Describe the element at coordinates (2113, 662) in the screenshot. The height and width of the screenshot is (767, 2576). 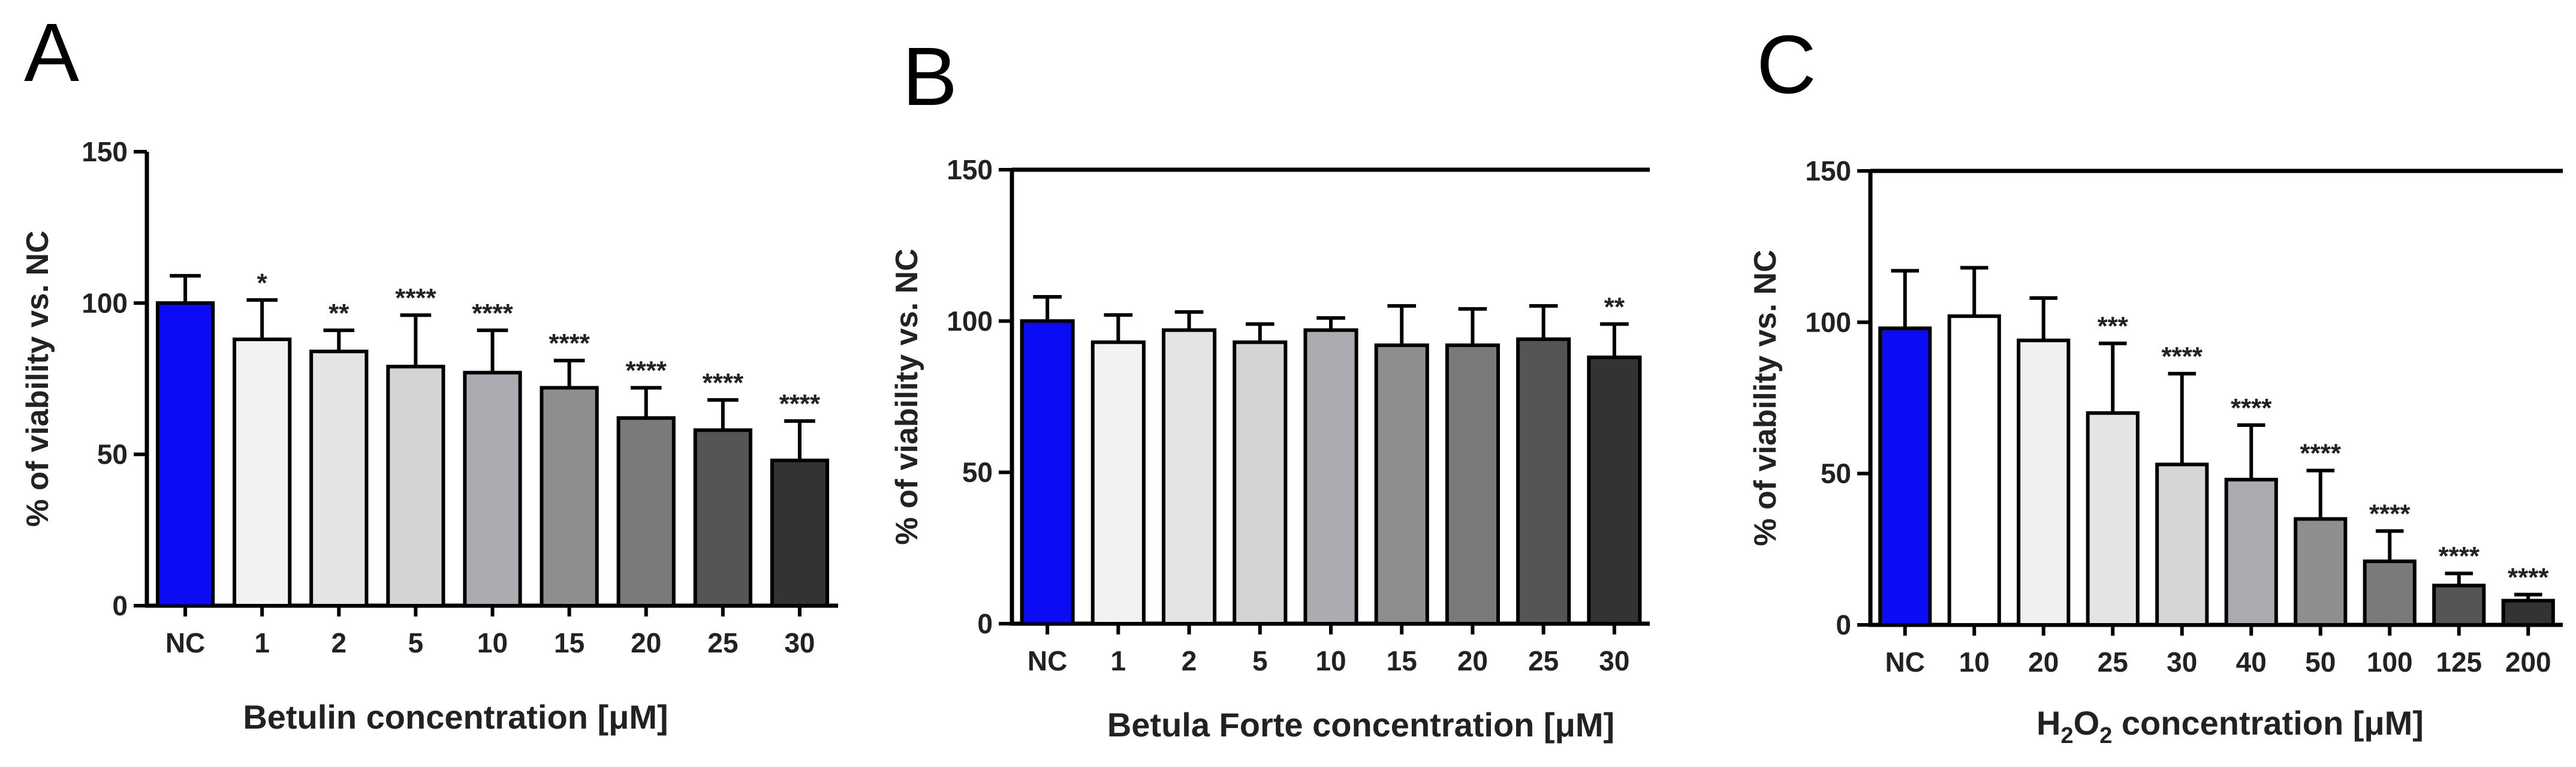
I see `category-label-c: 25` at that location.